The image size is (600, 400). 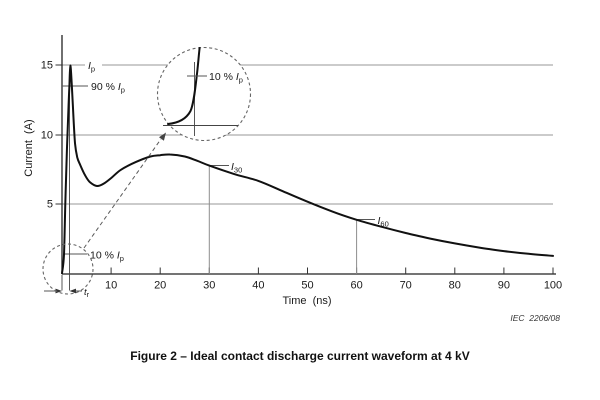 What do you see at coordinates (553, 286) in the screenshot?
I see `x-tick-label: 100` at bounding box center [553, 286].